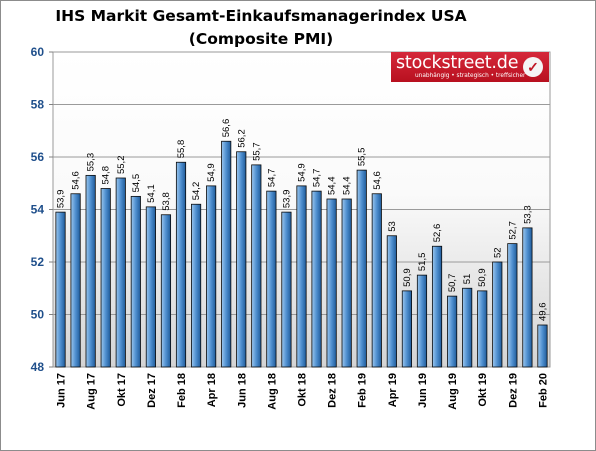  What do you see at coordinates (62, 390) in the screenshot?
I see `x-tick-label: Jun 17` at bounding box center [62, 390].